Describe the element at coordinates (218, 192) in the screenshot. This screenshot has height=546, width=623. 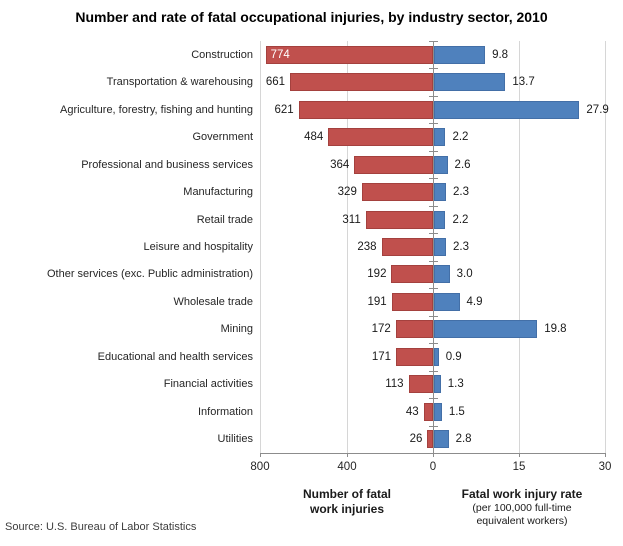
I see `category-label: Manufacturing` at that location.